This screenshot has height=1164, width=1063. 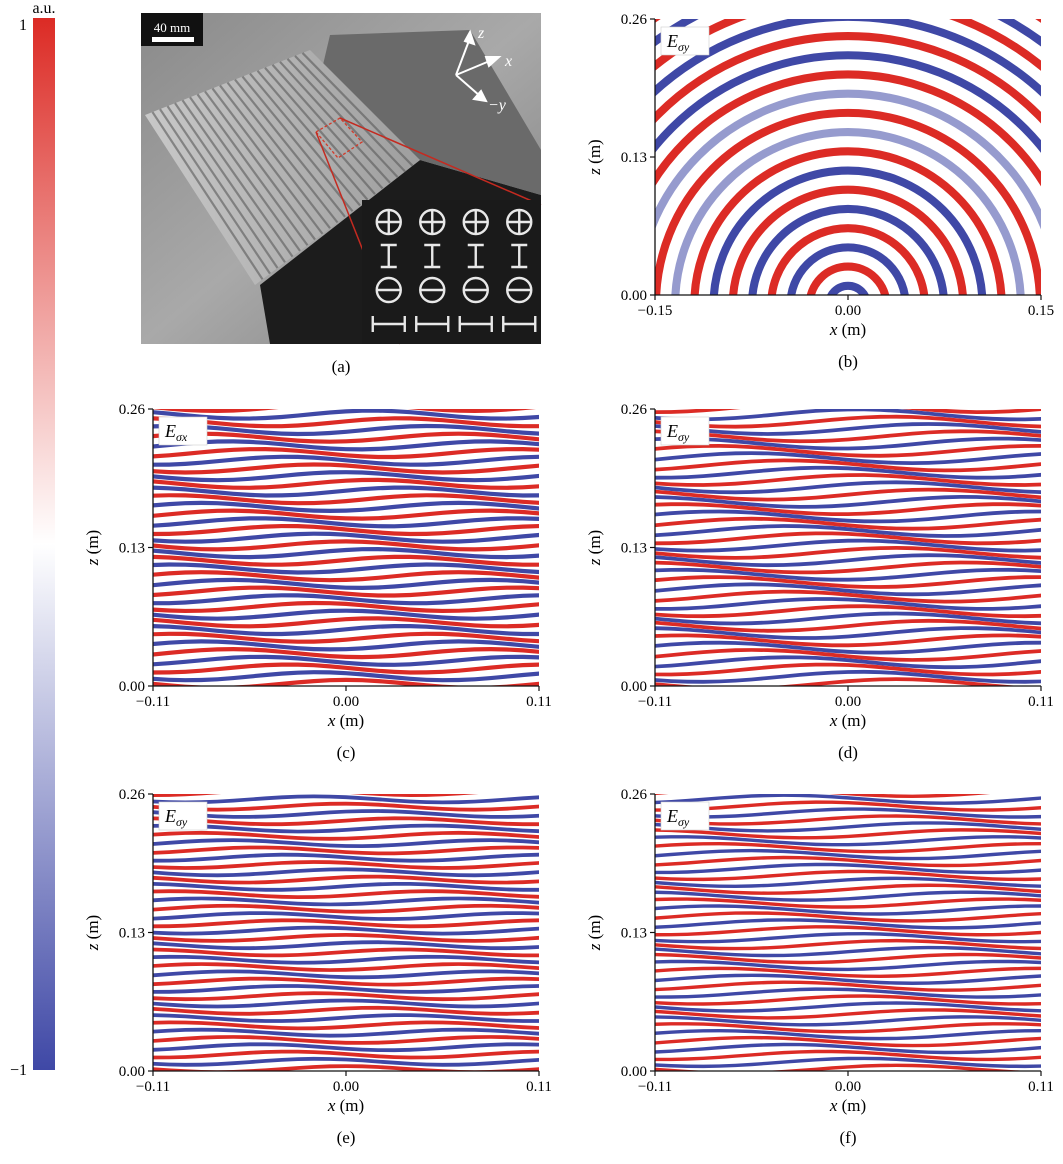 I want to click on x-tick-label: 0.15, so click(x=1041, y=311).